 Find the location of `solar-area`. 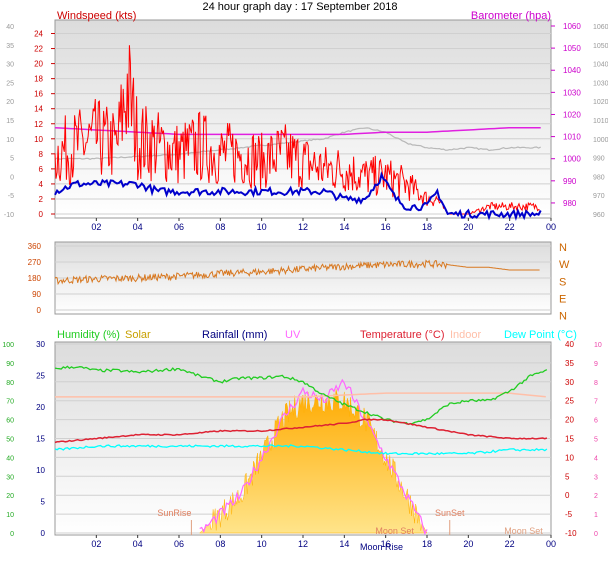

solar-area is located at coordinates (313, 461).